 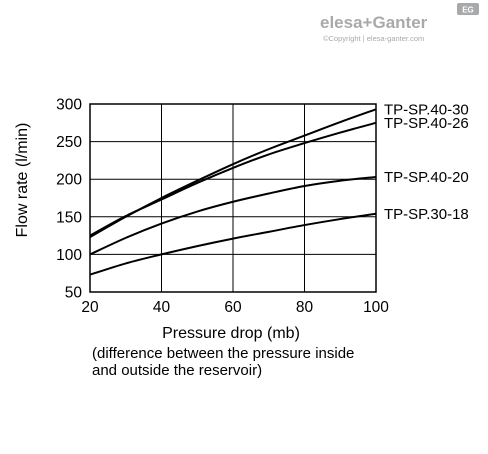 I want to click on x-axis-label: Pressure drop (mb), so click(x=231, y=333).